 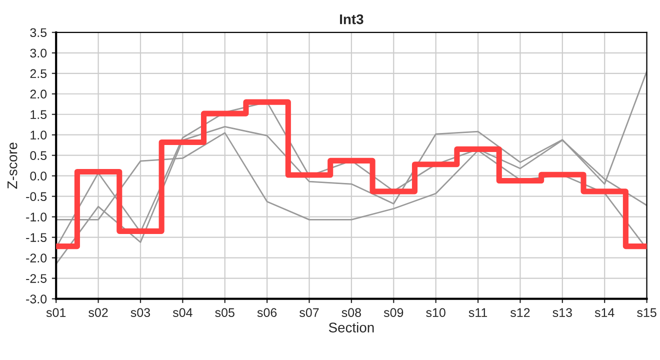 What do you see at coordinates (38, 135) in the screenshot?
I see `y-tick-label: 1.0` at bounding box center [38, 135].